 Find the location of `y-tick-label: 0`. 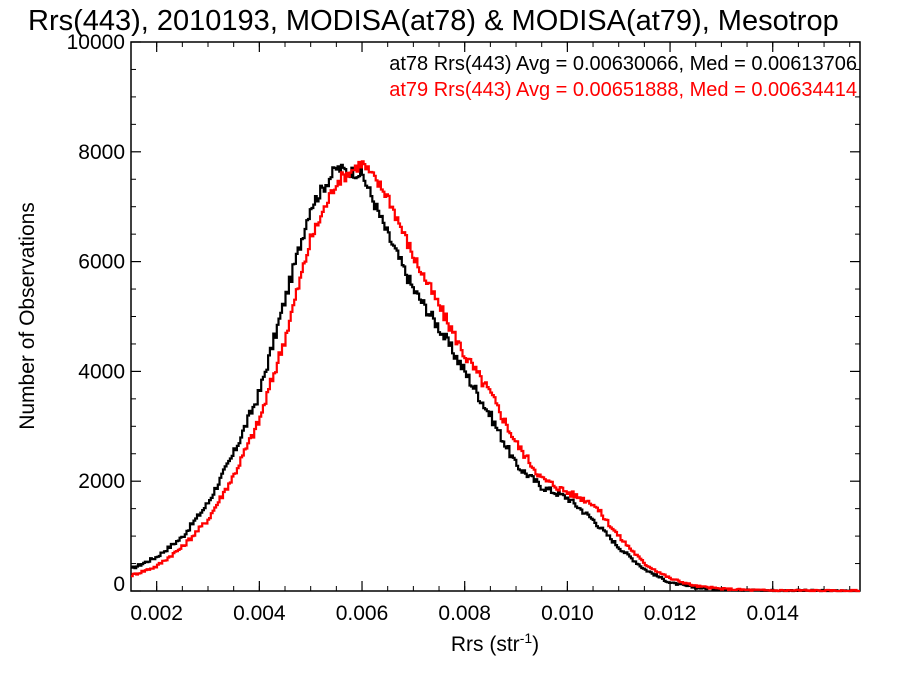

y-tick-label: 0 is located at coordinates (119, 584).